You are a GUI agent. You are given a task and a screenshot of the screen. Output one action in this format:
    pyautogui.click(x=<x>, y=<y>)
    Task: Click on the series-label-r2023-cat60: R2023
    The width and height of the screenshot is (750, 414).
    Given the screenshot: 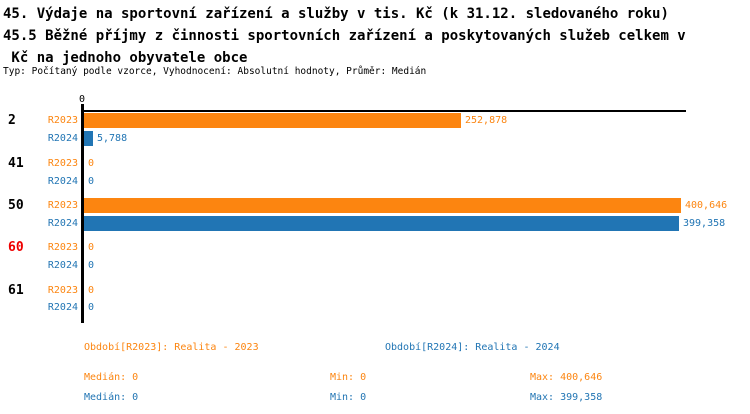 What is the action you would take?
    pyautogui.click(x=62, y=247)
    